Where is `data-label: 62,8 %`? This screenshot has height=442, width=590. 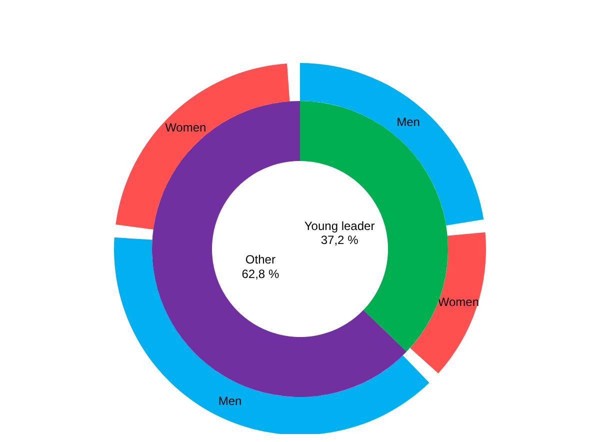 data-label: 62,8 % is located at coordinates (261, 273).